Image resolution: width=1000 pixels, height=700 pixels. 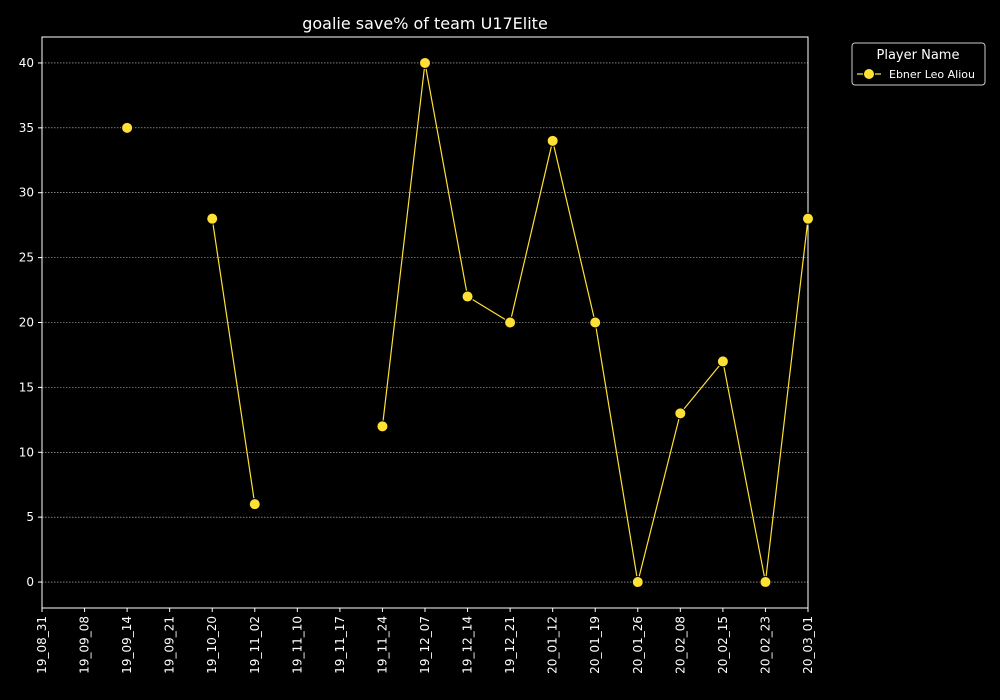 I want to click on y-tick-label: 35, so click(x=26, y=128).